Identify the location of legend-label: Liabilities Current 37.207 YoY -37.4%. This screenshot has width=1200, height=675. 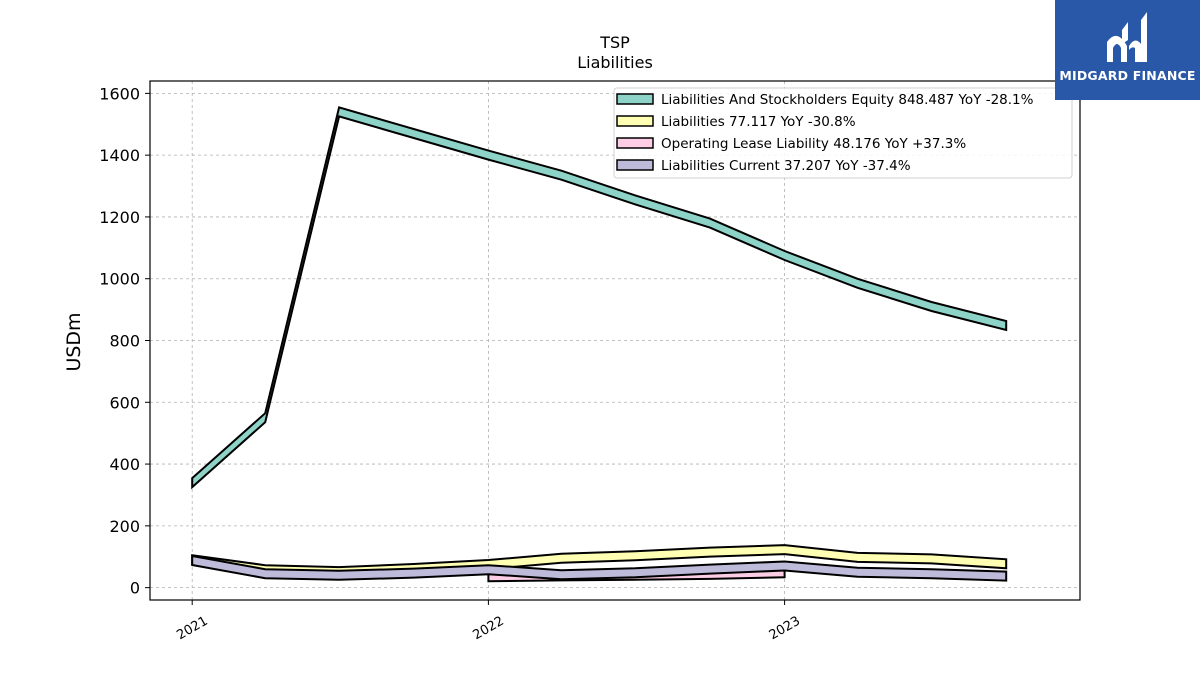
(786, 166).